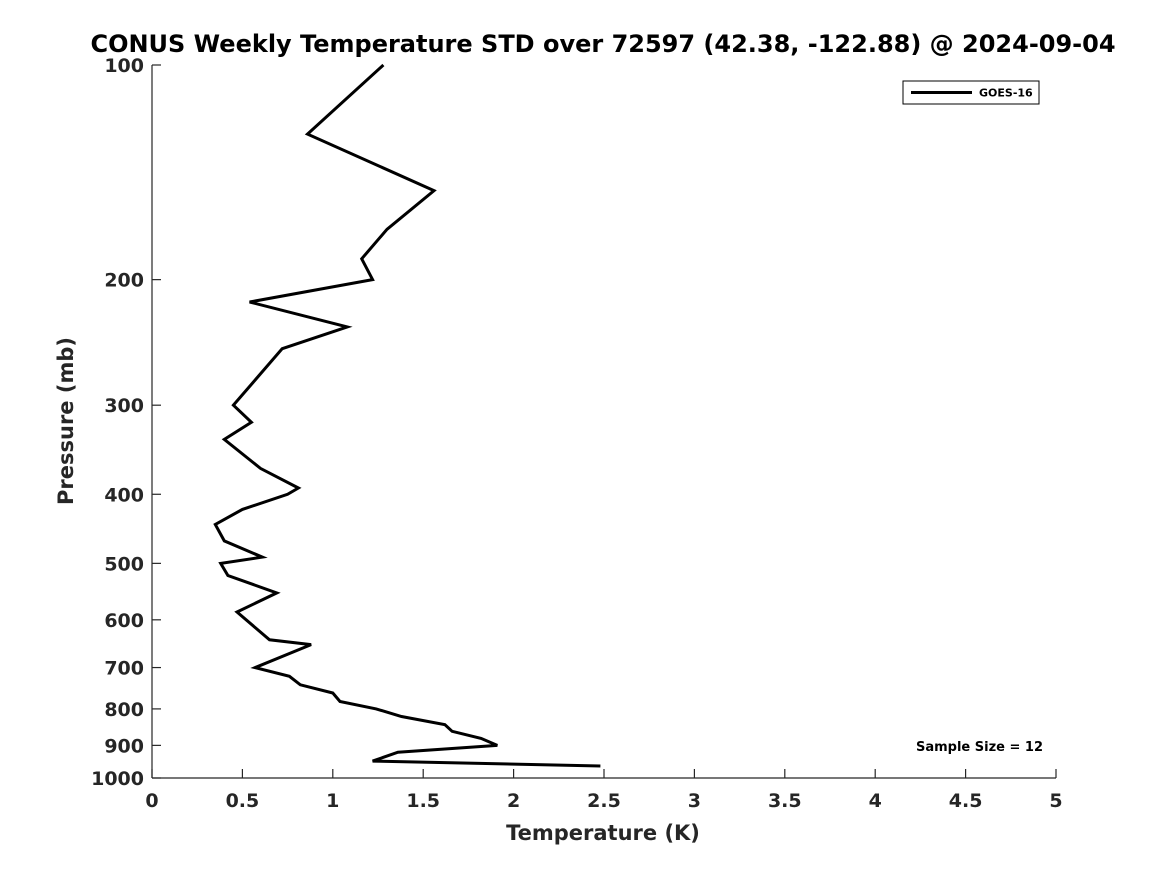  Describe the element at coordinates (603, 833) in the screenshot. I see `x-axis-label: Temperature (K)` at that location.